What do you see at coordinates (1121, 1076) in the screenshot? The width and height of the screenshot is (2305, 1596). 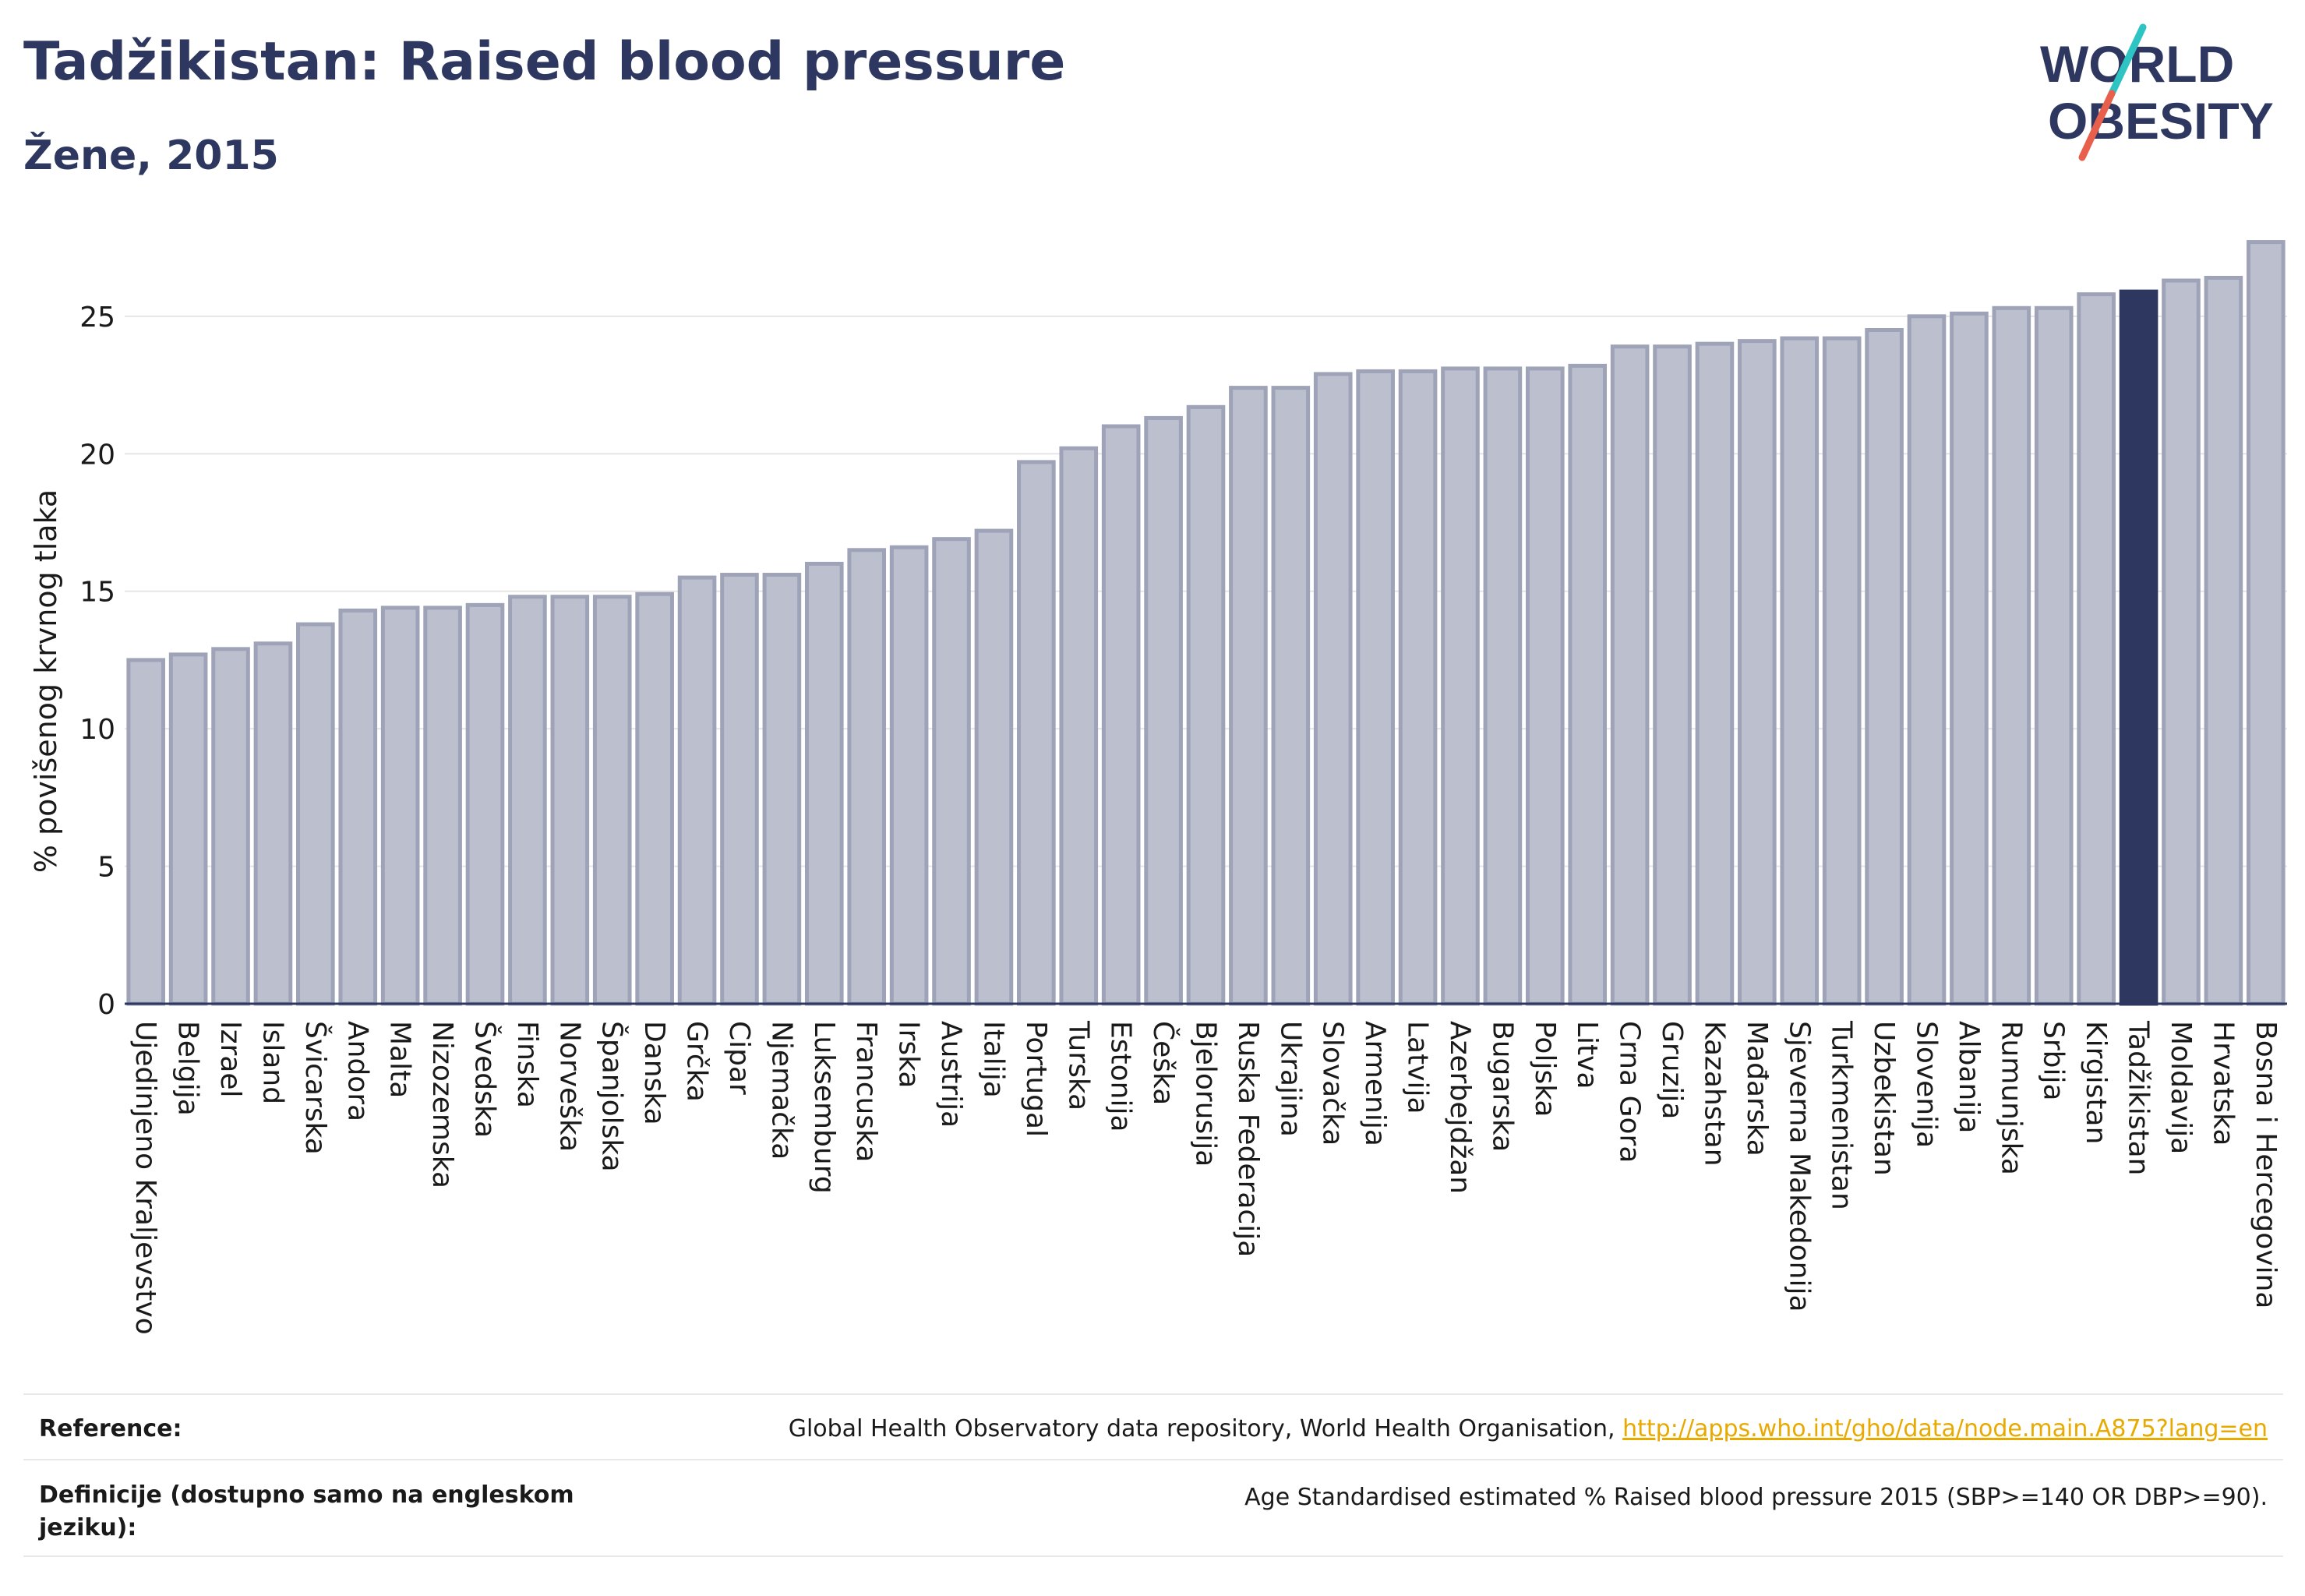 I see `x-tick-label: Estonija` at bounding box center [1121, 1076].